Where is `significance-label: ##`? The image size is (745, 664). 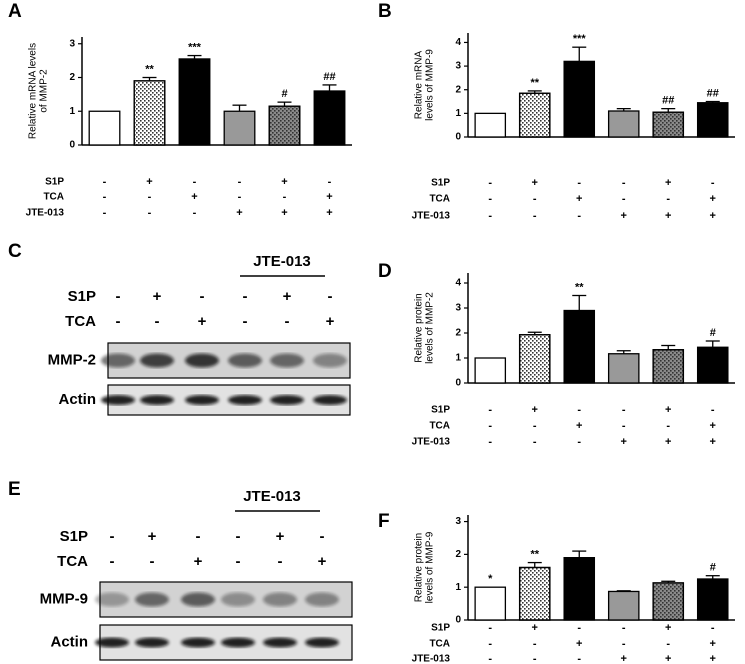
significance-label: ## is located at coordinates (668, 101).